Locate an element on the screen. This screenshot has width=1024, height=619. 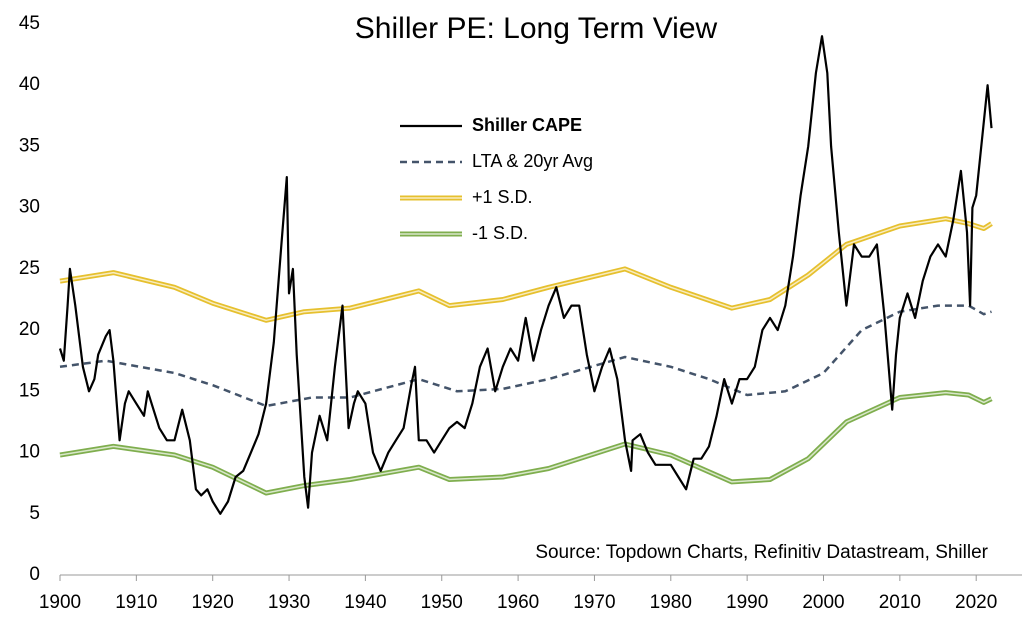
x-tick-label: 2010 is located at coordinates (900, 602).